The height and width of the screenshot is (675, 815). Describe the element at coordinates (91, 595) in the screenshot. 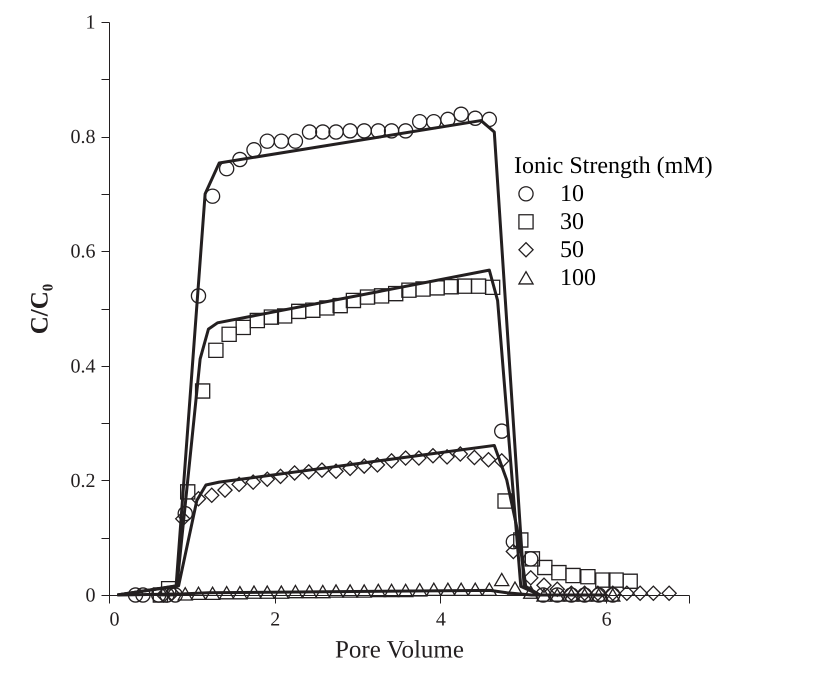

I see `y-tick-label: 0` at that location.